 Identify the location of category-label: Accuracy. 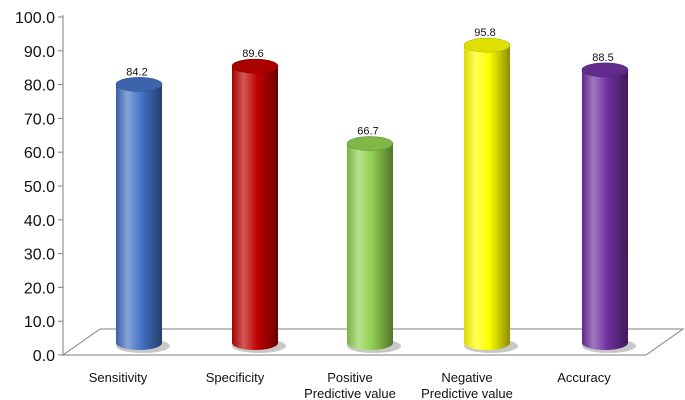
(584, 377).